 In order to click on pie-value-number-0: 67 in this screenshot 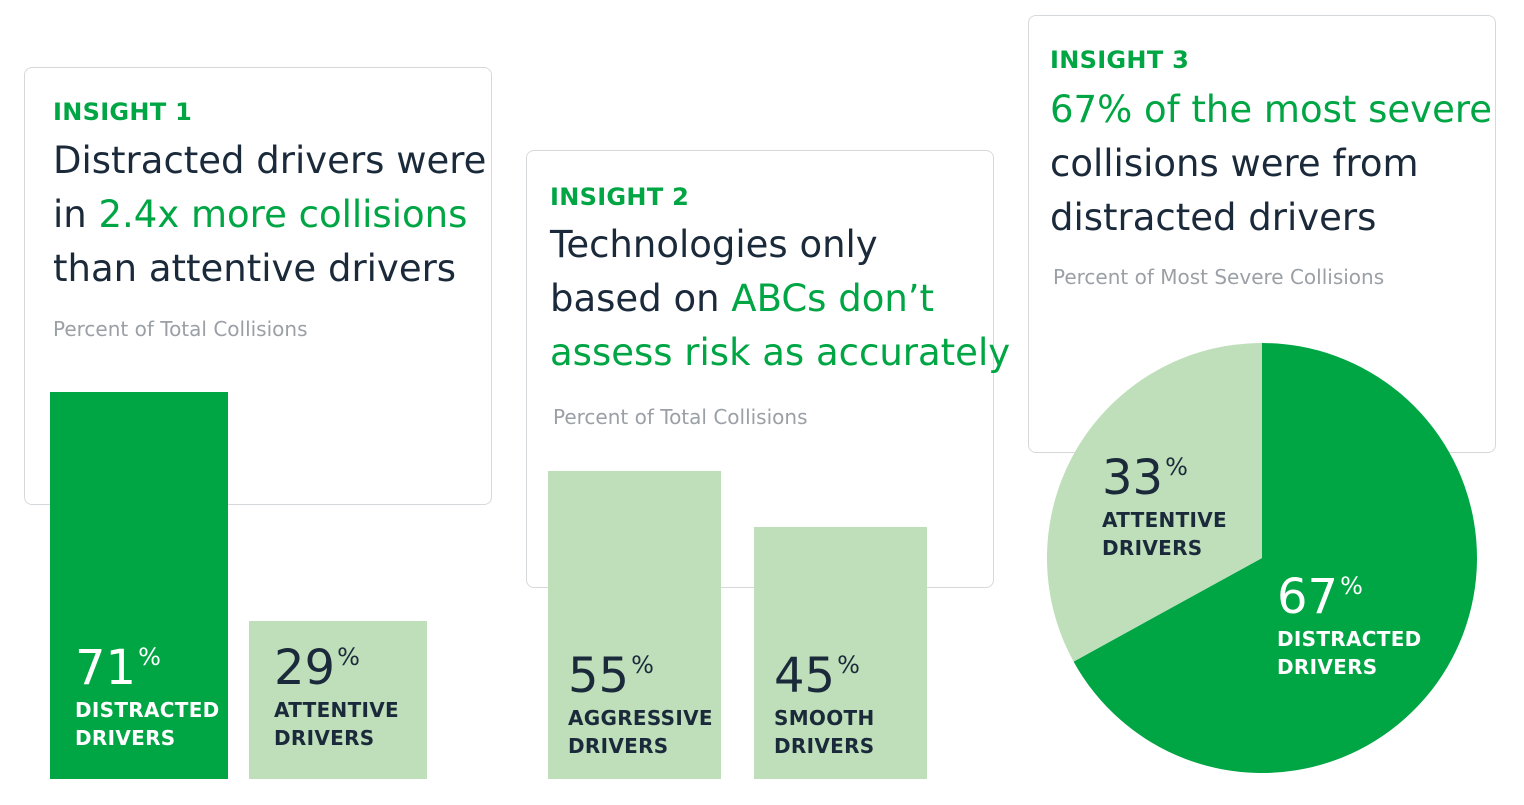, I will do `click(1308, 597)`.